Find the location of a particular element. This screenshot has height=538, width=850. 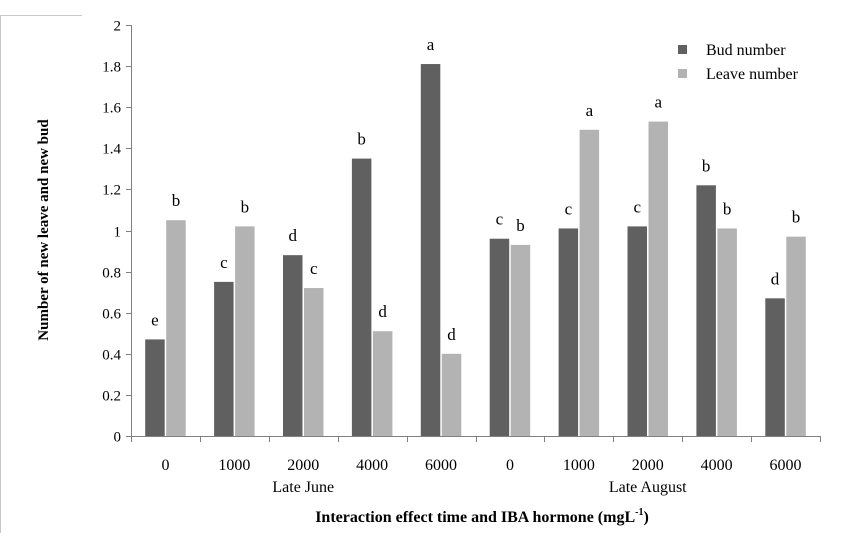

y-tick-label: 2 is located at coordinates (118, 27).